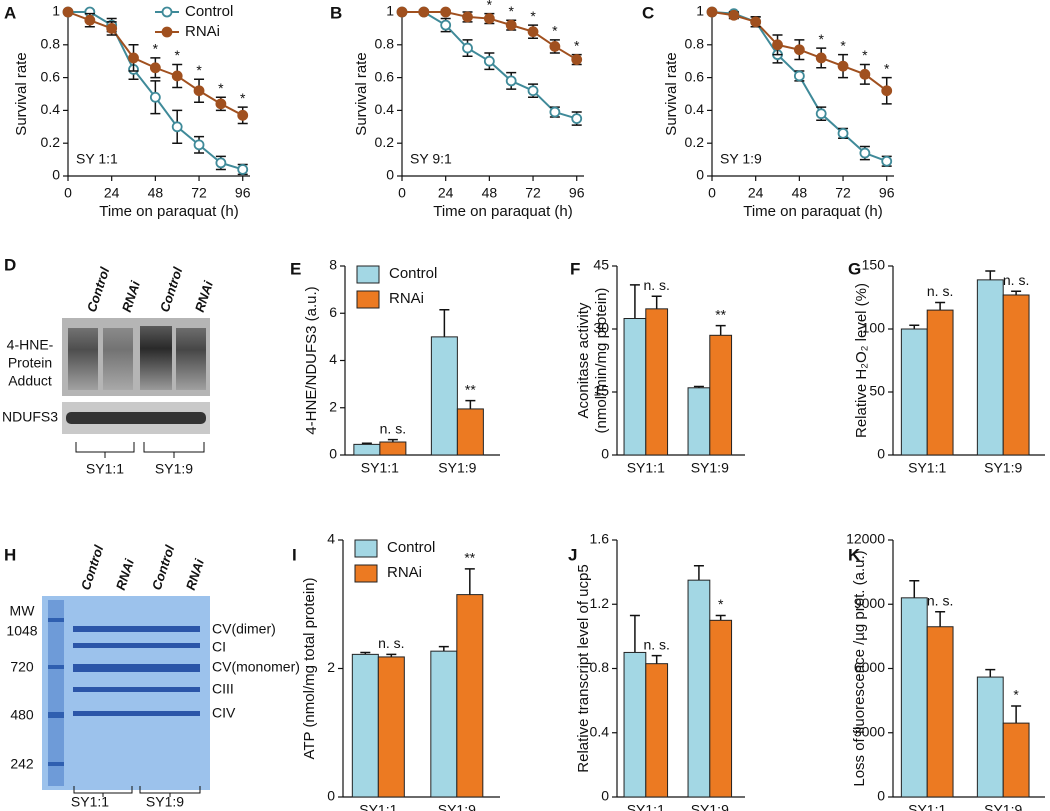  What do you see at coordinates (385, 142) in the screenshot?
I see `y-tick-label: 0.2` at bounding box center [385, 142].